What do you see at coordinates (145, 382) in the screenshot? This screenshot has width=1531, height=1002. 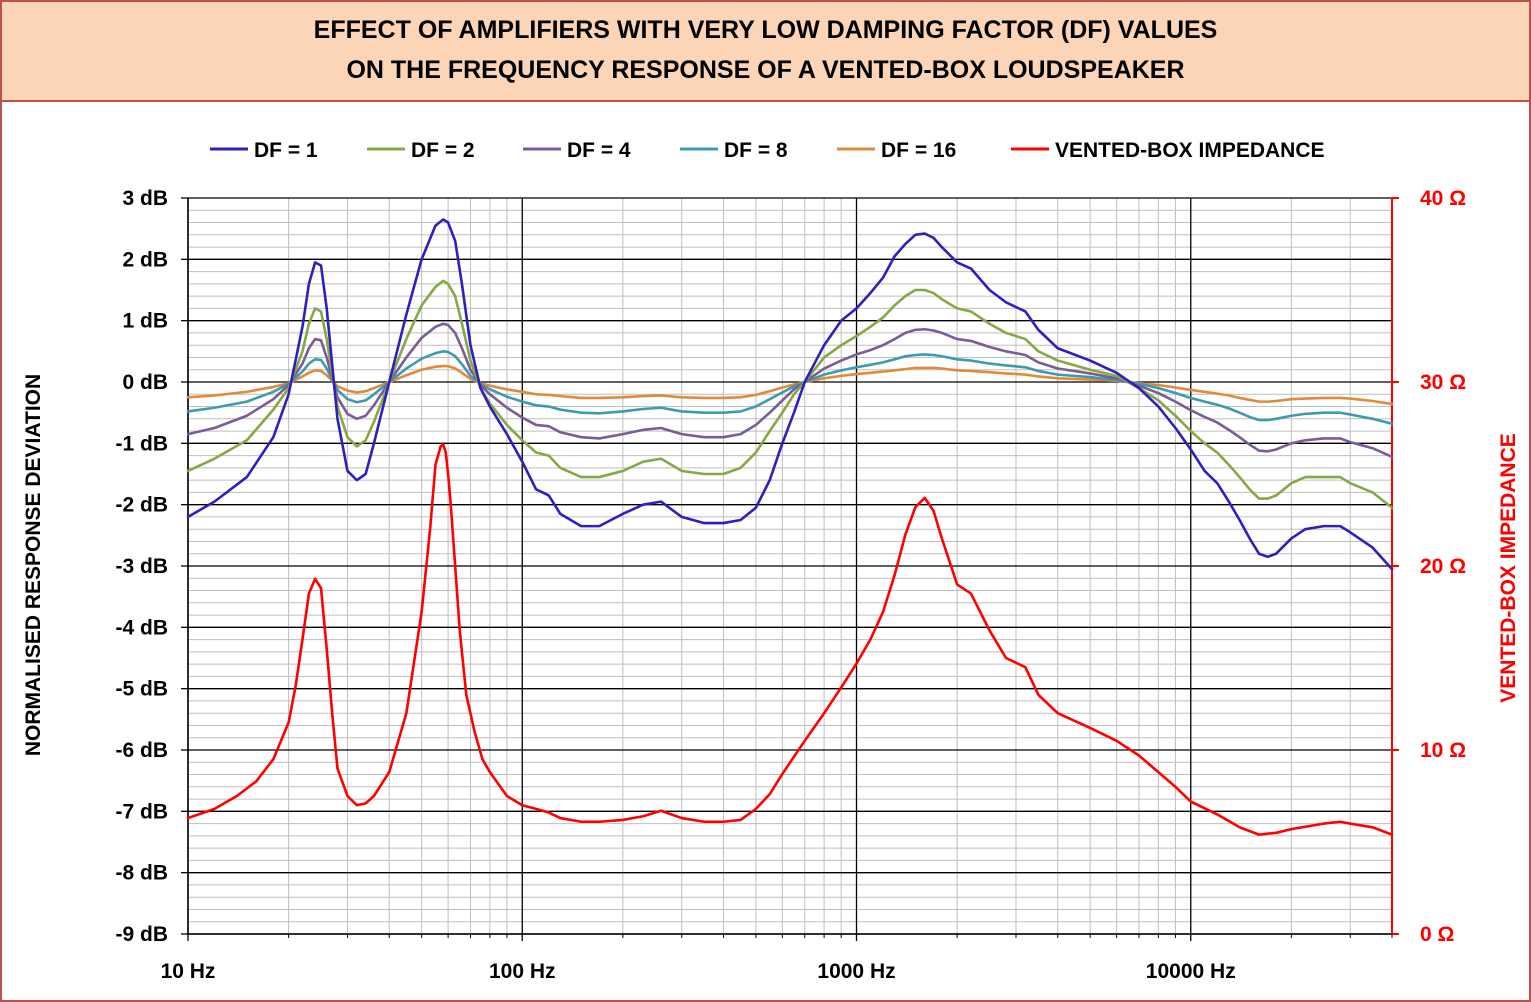 I see `y-tick-label: 0 dB` at bounding box center [145, 382].